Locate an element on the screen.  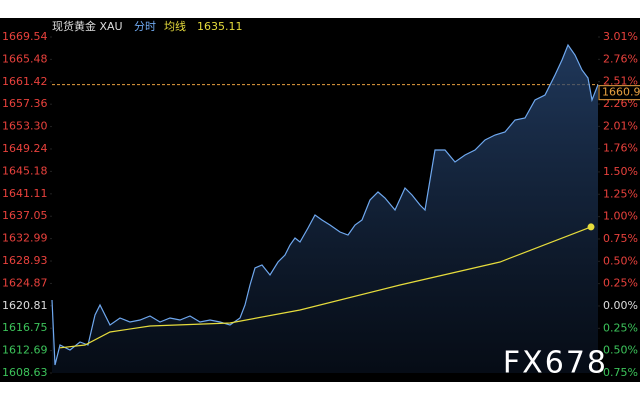
y2-tick-label: 2.51% is located at coordinates (620, 81).